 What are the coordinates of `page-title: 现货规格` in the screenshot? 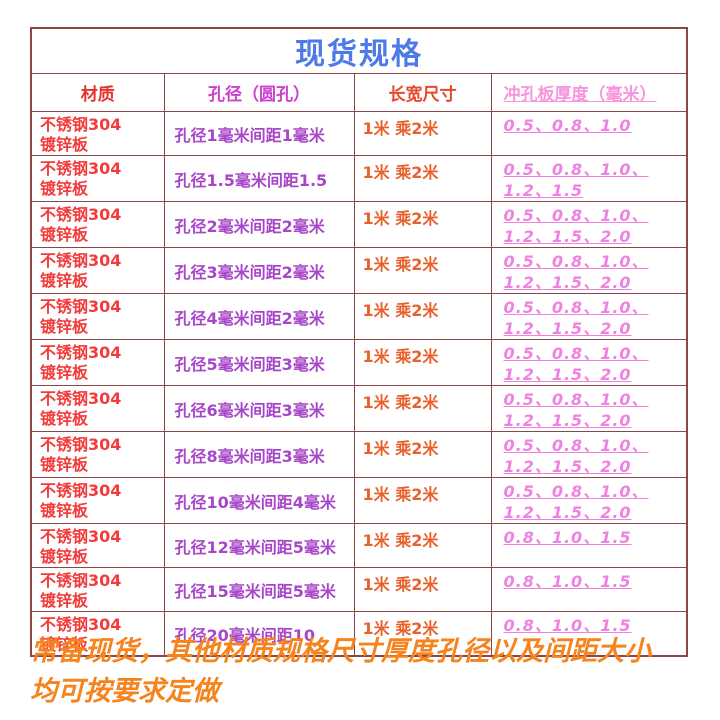 It's located at (359, 50).